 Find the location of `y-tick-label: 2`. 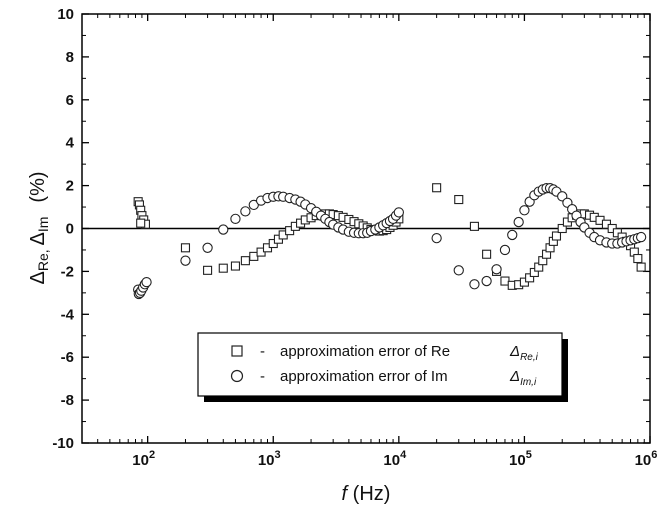

y-tick-label: 2 is located at coordinates (70, 186).